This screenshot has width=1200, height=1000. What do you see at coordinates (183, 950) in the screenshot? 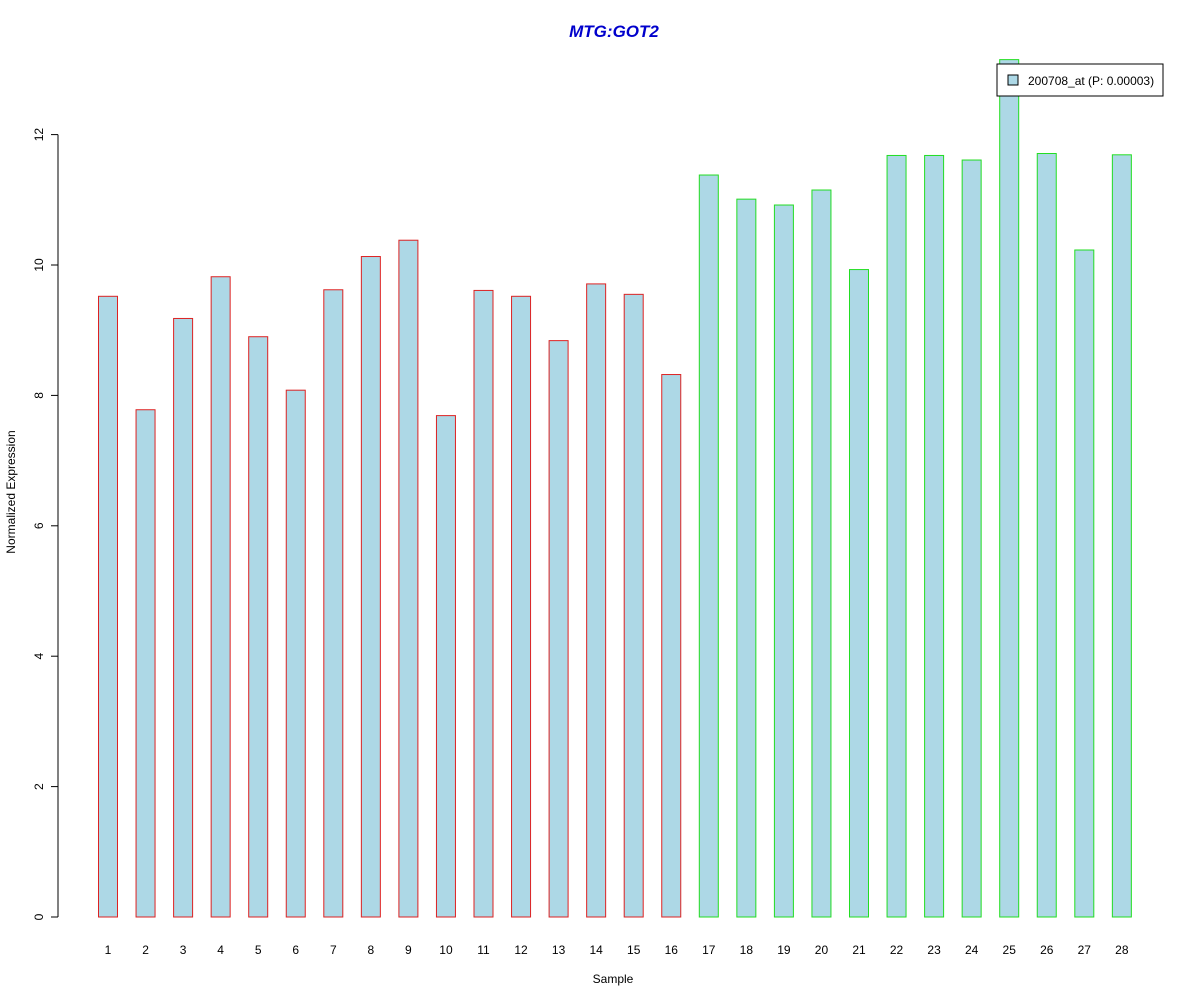
I see `x-tick-label: 3` at bounding box center [183, 950].